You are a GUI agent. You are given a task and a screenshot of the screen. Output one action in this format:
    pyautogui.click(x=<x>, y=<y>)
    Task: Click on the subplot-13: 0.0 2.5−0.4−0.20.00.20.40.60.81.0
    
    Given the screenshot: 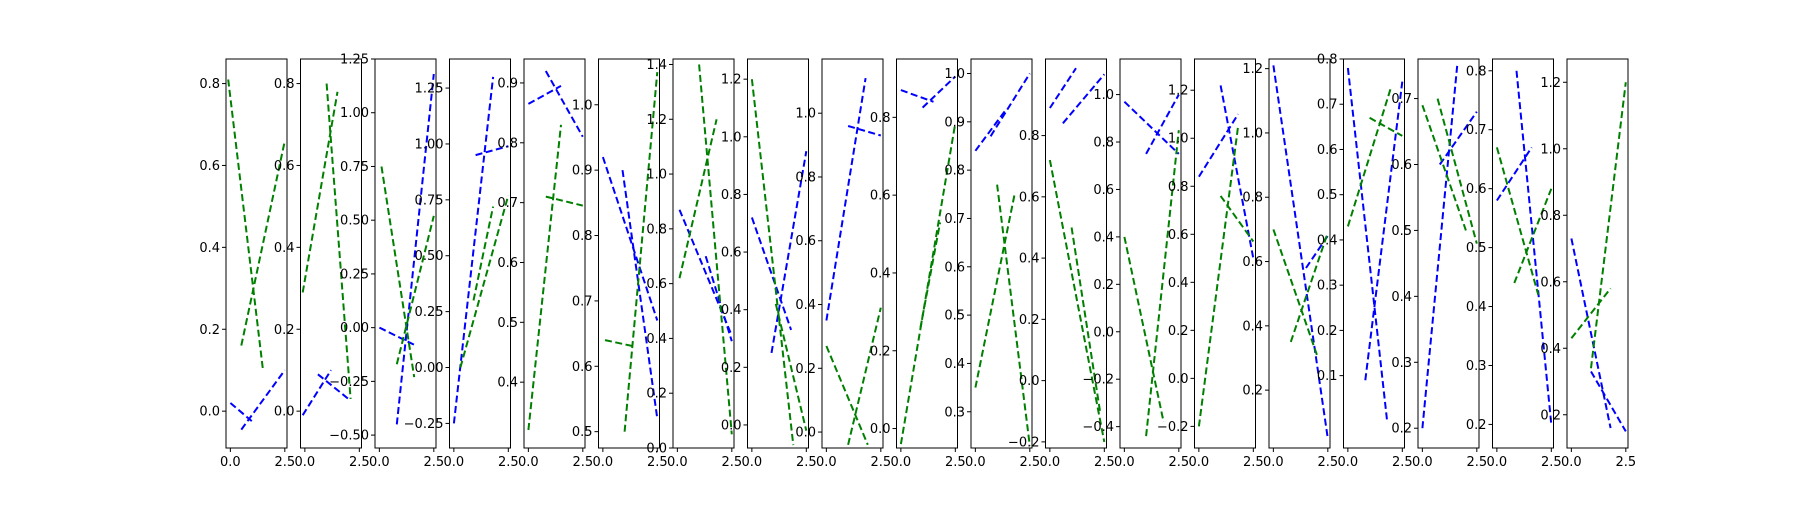 What is the action you would take?
    pyautogui.click(x=1135, y=264)
    